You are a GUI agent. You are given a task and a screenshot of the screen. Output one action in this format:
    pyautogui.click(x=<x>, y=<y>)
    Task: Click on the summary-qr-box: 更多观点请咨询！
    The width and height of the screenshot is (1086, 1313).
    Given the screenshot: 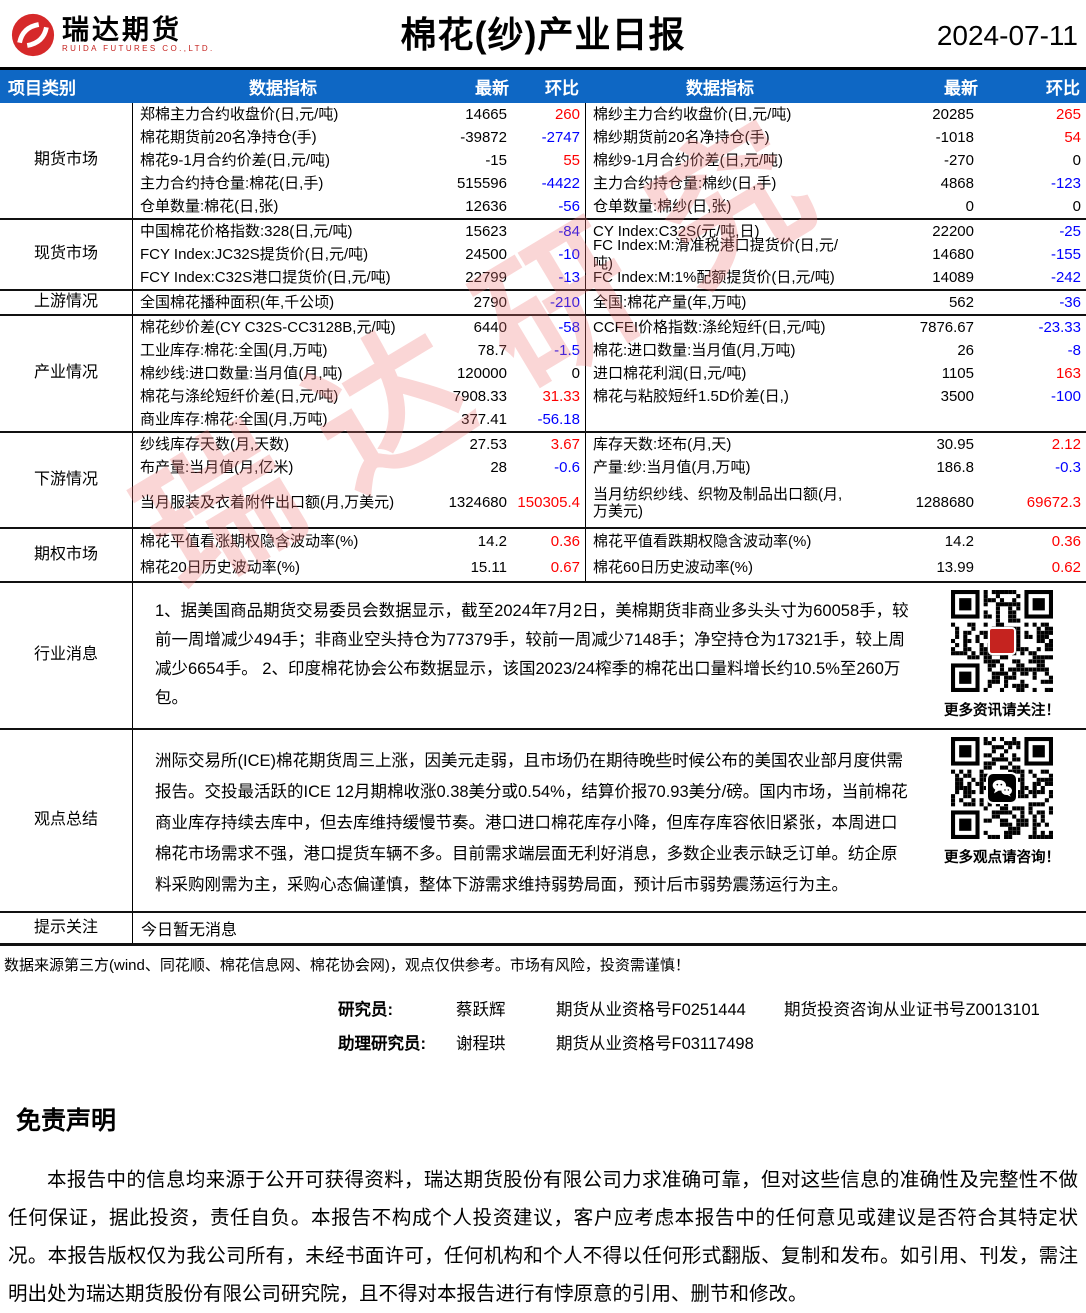 What is the action you would take?
    pyautogui.click(x=1002, y=820)
    